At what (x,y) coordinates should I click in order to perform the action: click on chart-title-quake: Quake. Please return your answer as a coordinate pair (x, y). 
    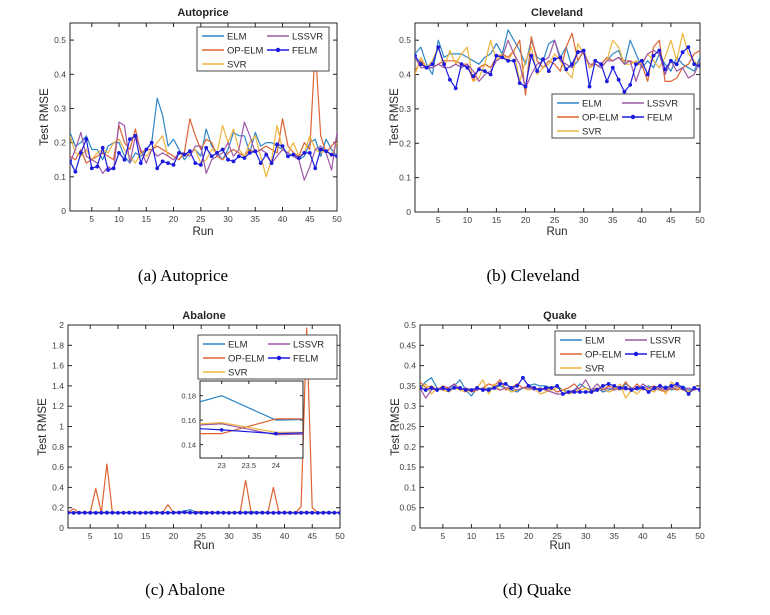
    Looking at the image, I should click on (560, 316).